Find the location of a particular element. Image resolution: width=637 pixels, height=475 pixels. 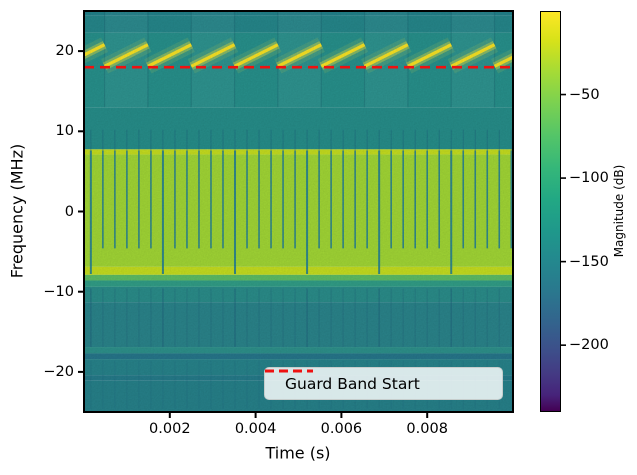

y-tick-label: −20 is located at coordinates (58, 371).